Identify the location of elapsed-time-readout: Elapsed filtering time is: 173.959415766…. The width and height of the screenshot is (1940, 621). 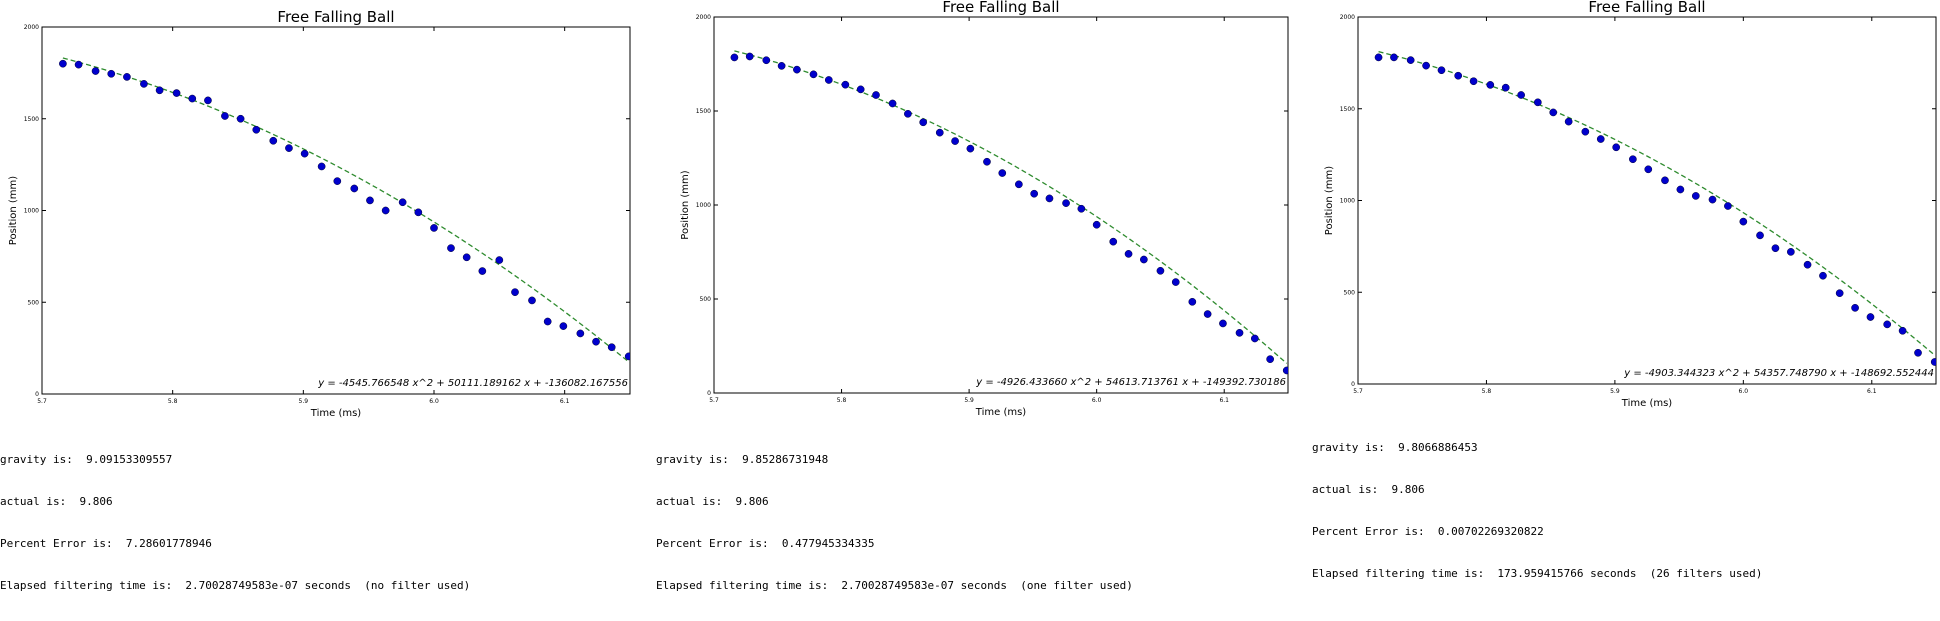
(1537, 573).